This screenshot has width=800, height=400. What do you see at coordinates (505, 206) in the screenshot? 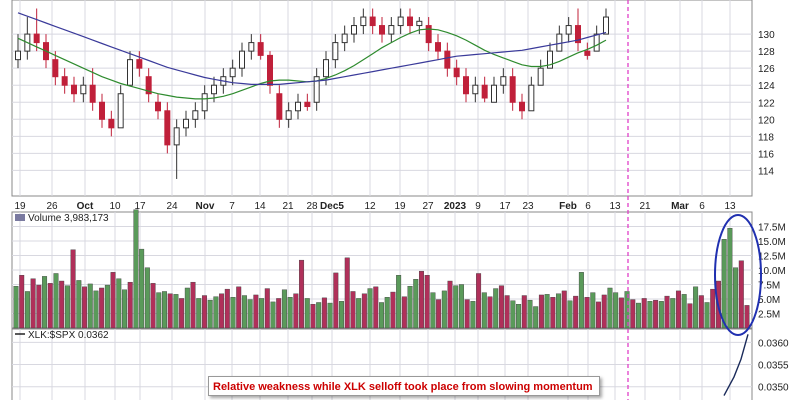
I see `x-tick-label: 17` at bounding box center [505, 206].